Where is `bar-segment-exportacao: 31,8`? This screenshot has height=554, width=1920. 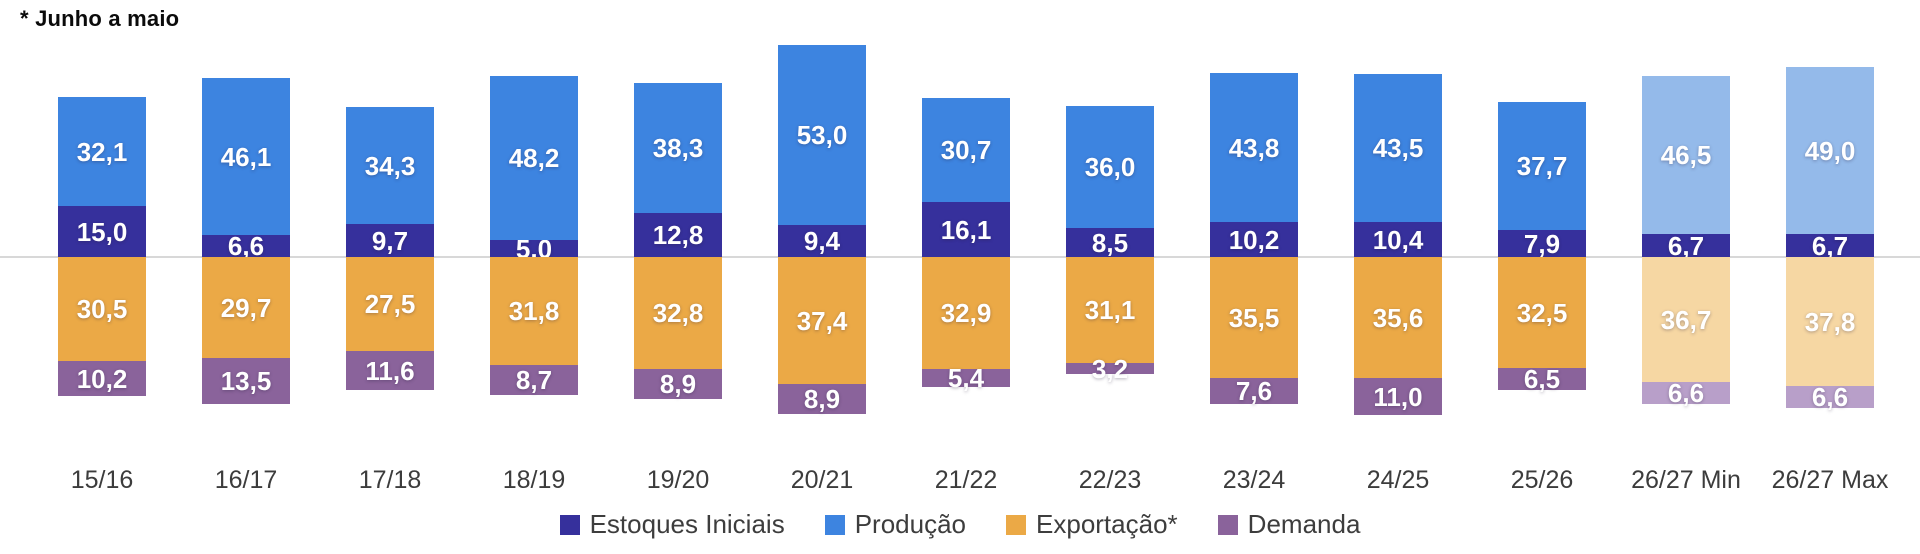
bar-segment-exportacao: 31,8 is located at coordinates (534, 311).